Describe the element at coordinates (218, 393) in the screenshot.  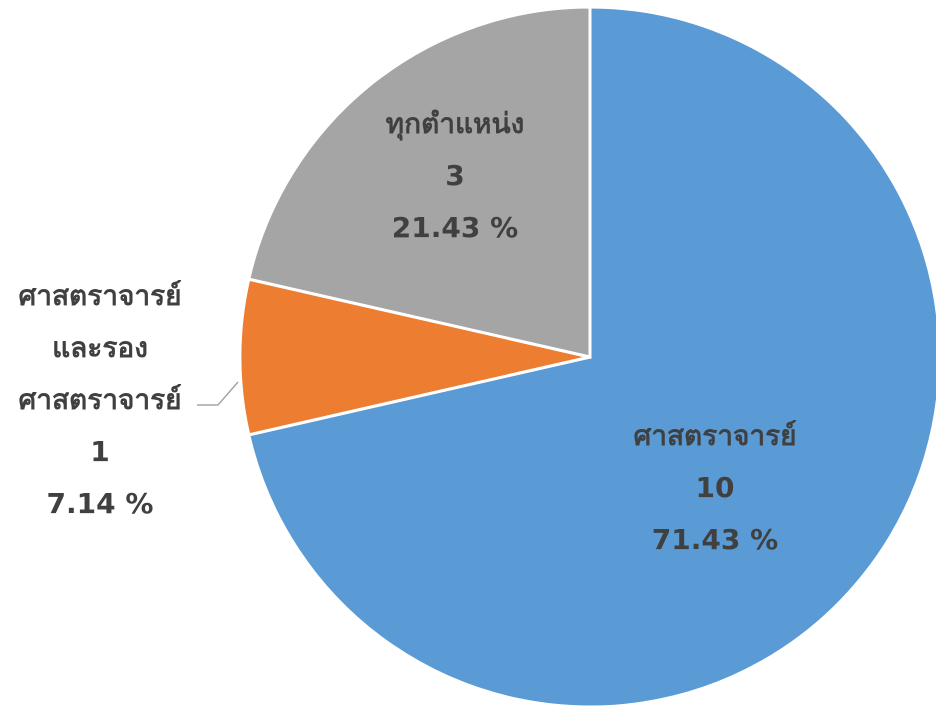
I see `leader-line` at that location.